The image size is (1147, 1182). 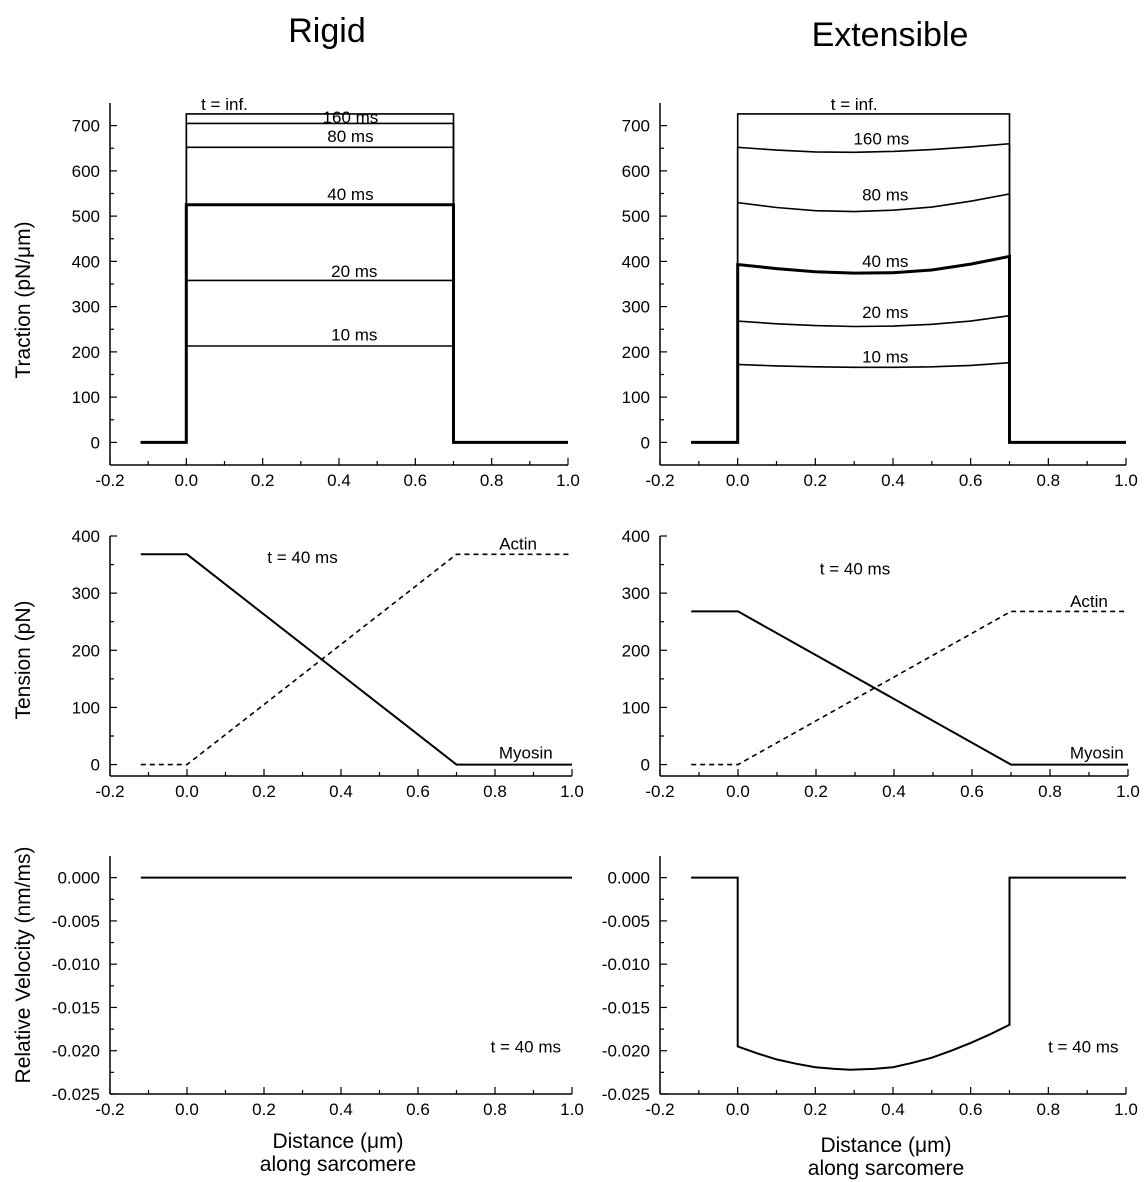 What do you see at coordinates (338, 1164) in the screenshot?
I see `xlabel-left-line2: along sarcomere` at bounding box center [338, 1164].